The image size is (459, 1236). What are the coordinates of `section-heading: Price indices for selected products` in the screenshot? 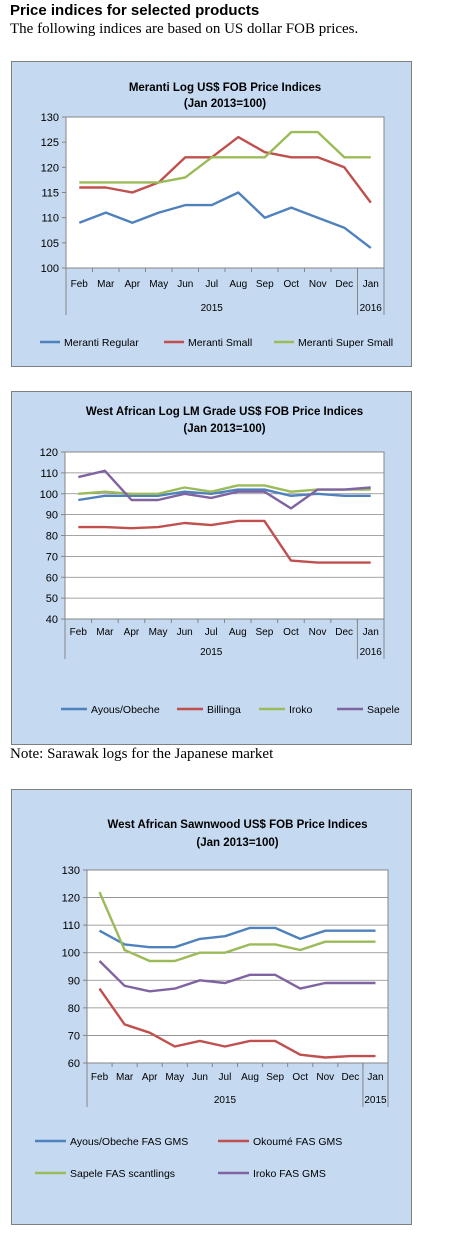 It's located at (135, 10).